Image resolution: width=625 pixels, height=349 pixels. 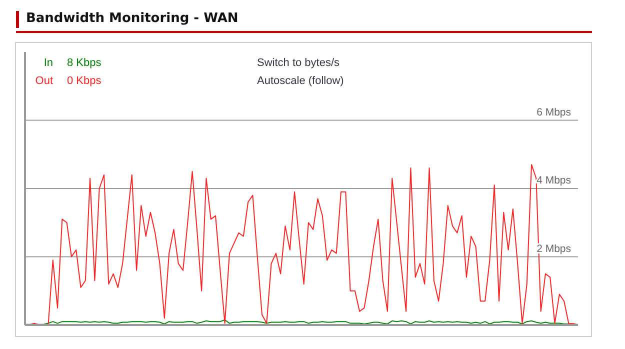 I want to click on y-tick-label: 6 Mbps, so click(x=553, y=112).